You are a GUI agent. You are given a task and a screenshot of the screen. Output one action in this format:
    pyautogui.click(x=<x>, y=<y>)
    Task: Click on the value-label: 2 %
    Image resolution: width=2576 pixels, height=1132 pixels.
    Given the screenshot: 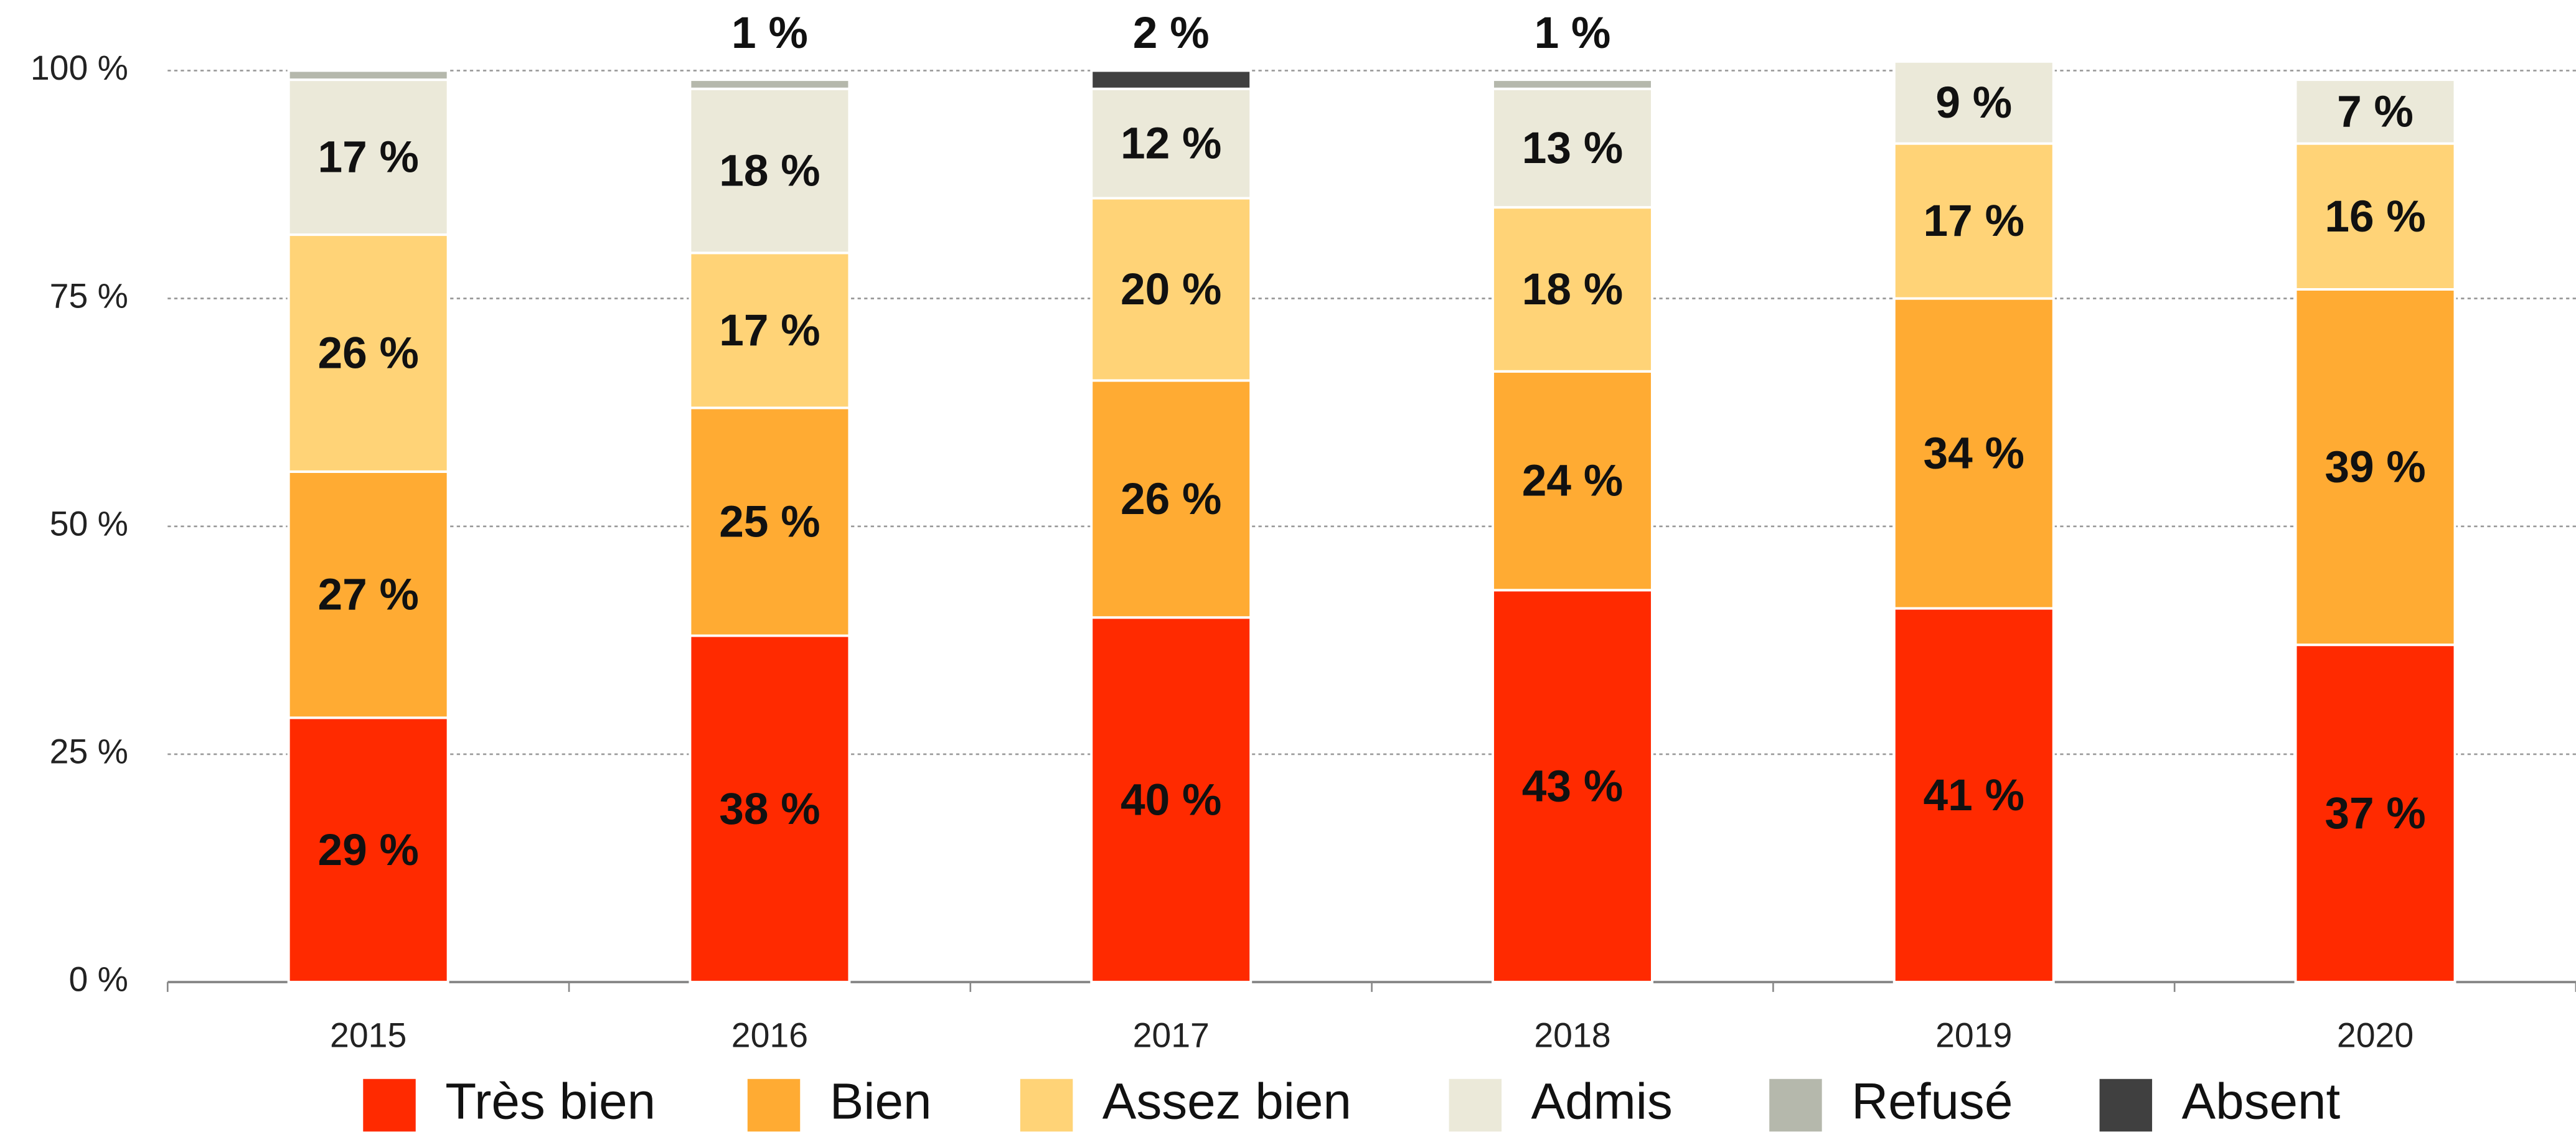 What is the action you would take?
    pyautogui.click(x=1171, y=33)
    